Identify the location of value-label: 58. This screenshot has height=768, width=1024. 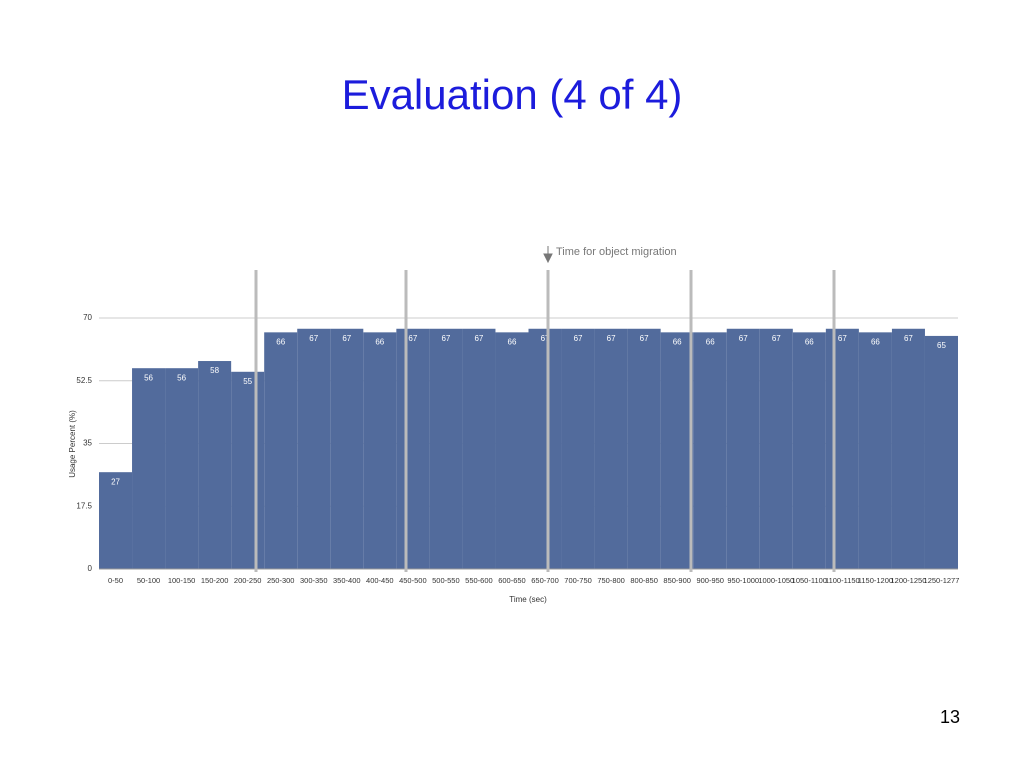
(214, 370).